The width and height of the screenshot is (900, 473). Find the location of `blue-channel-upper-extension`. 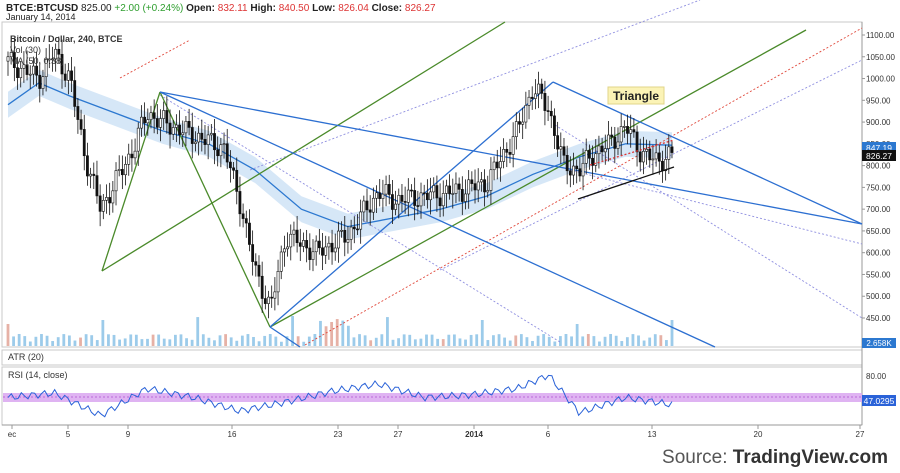

blue-channel-upper-extension is located at coordinates (707, 153).